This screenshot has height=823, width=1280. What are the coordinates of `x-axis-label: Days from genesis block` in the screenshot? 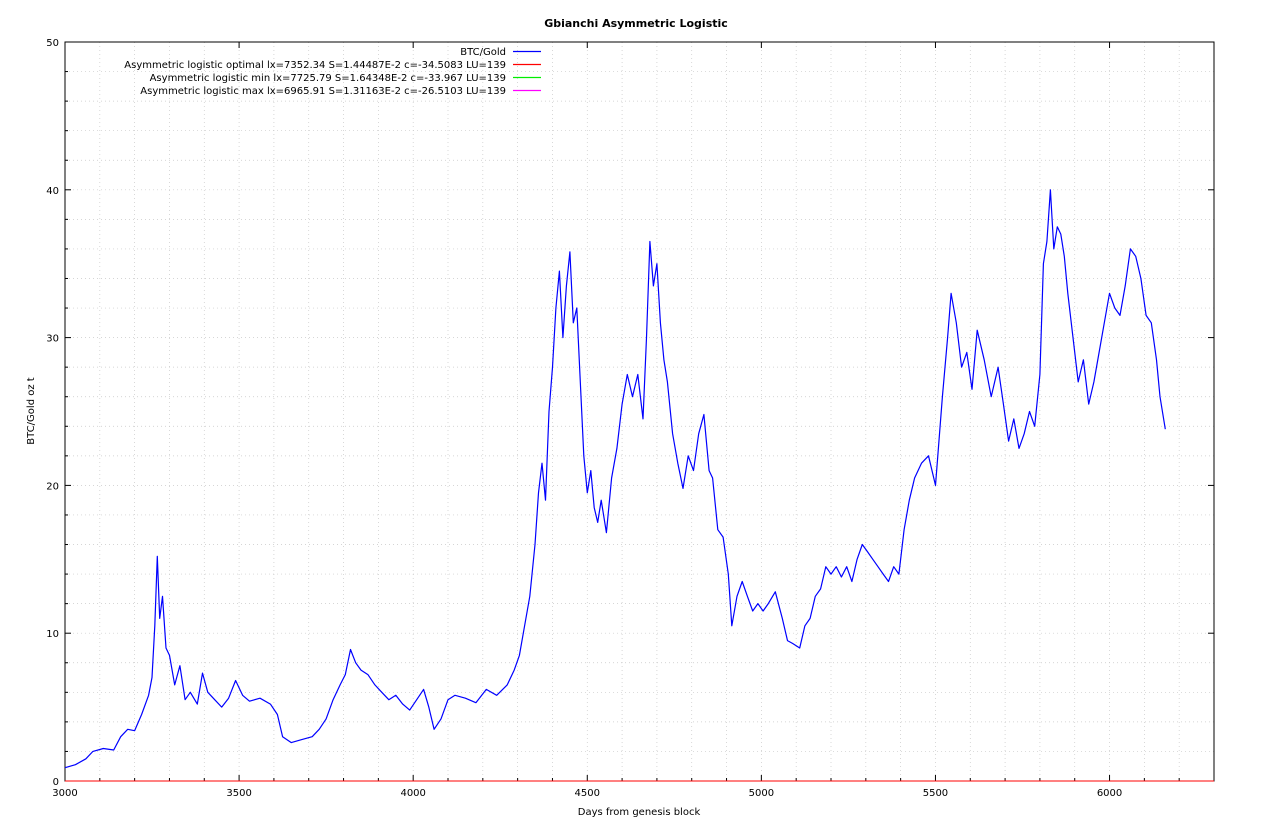 It's located at (639, 812).